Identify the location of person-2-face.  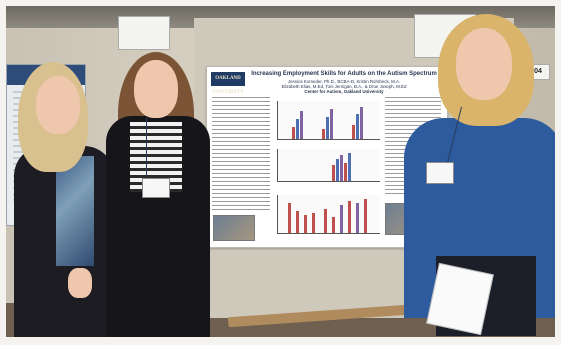
(156, 89).